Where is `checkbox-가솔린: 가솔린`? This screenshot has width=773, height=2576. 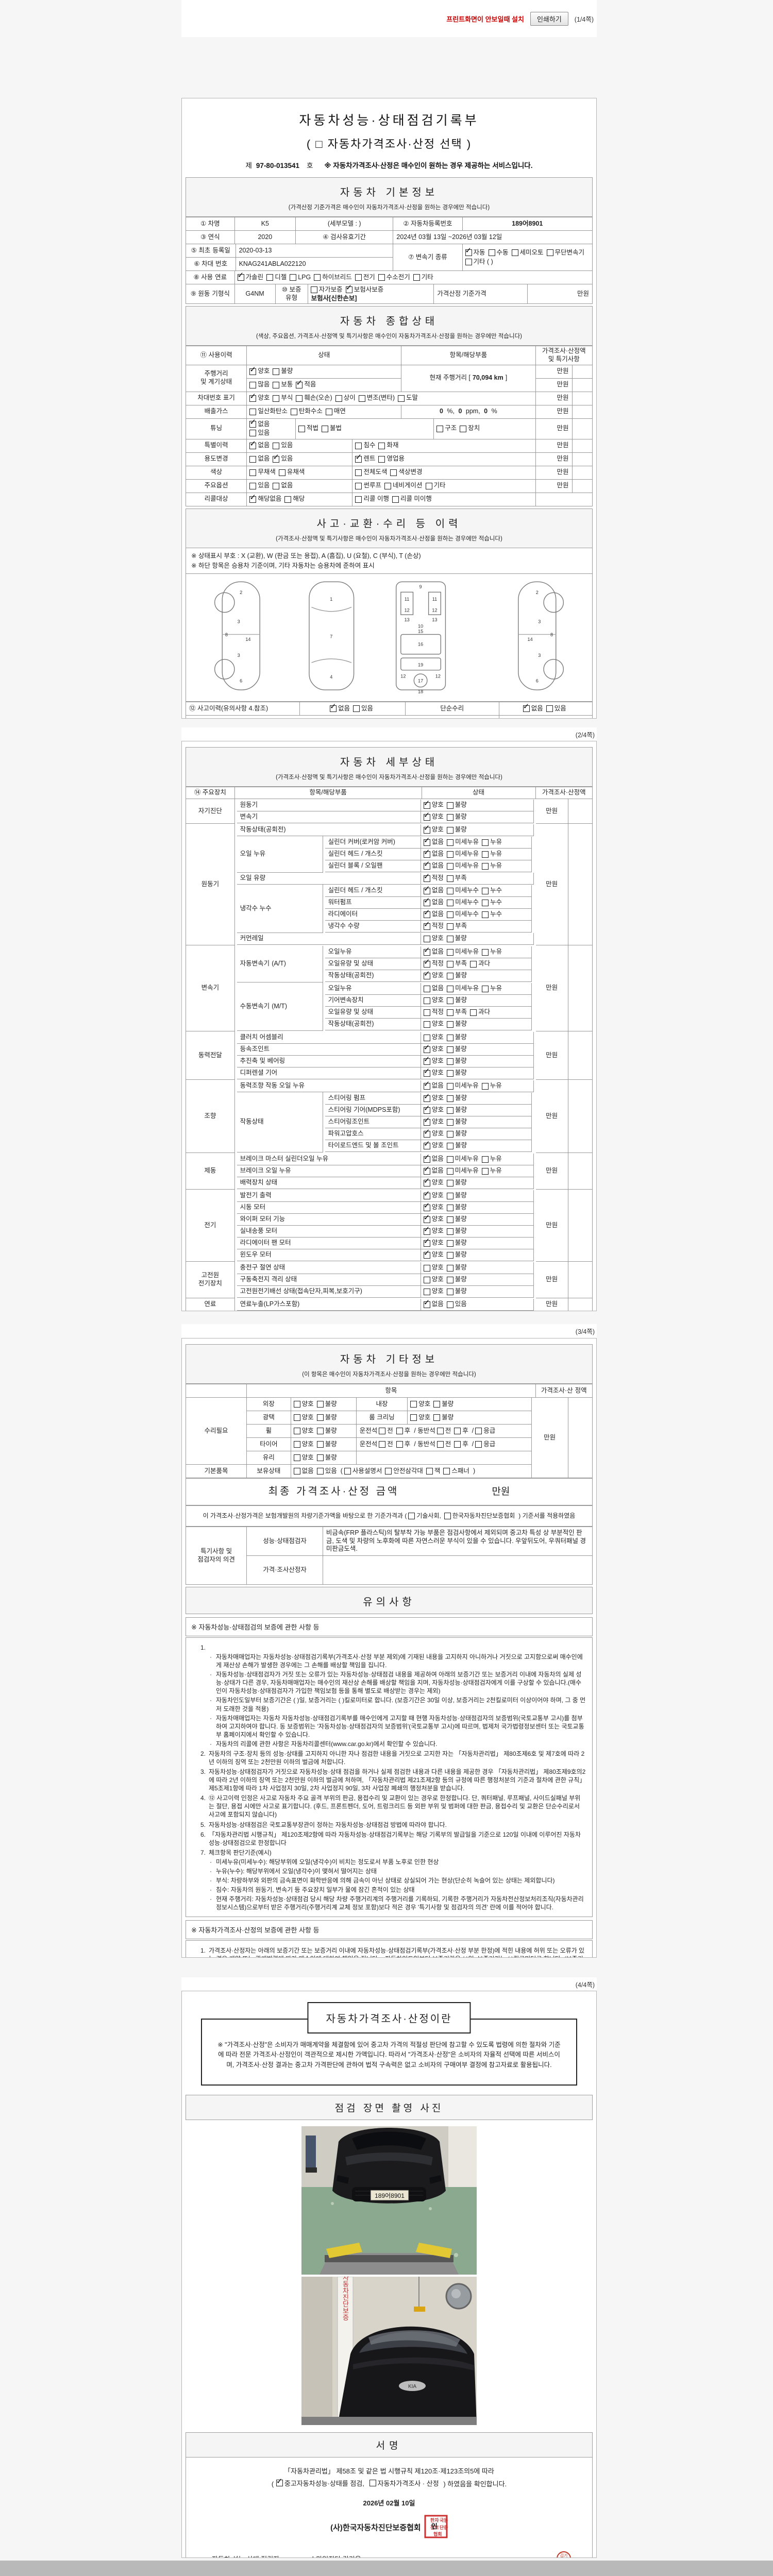 checkbox-가솔린: 가솔린 is located at coordinates (250, 276).